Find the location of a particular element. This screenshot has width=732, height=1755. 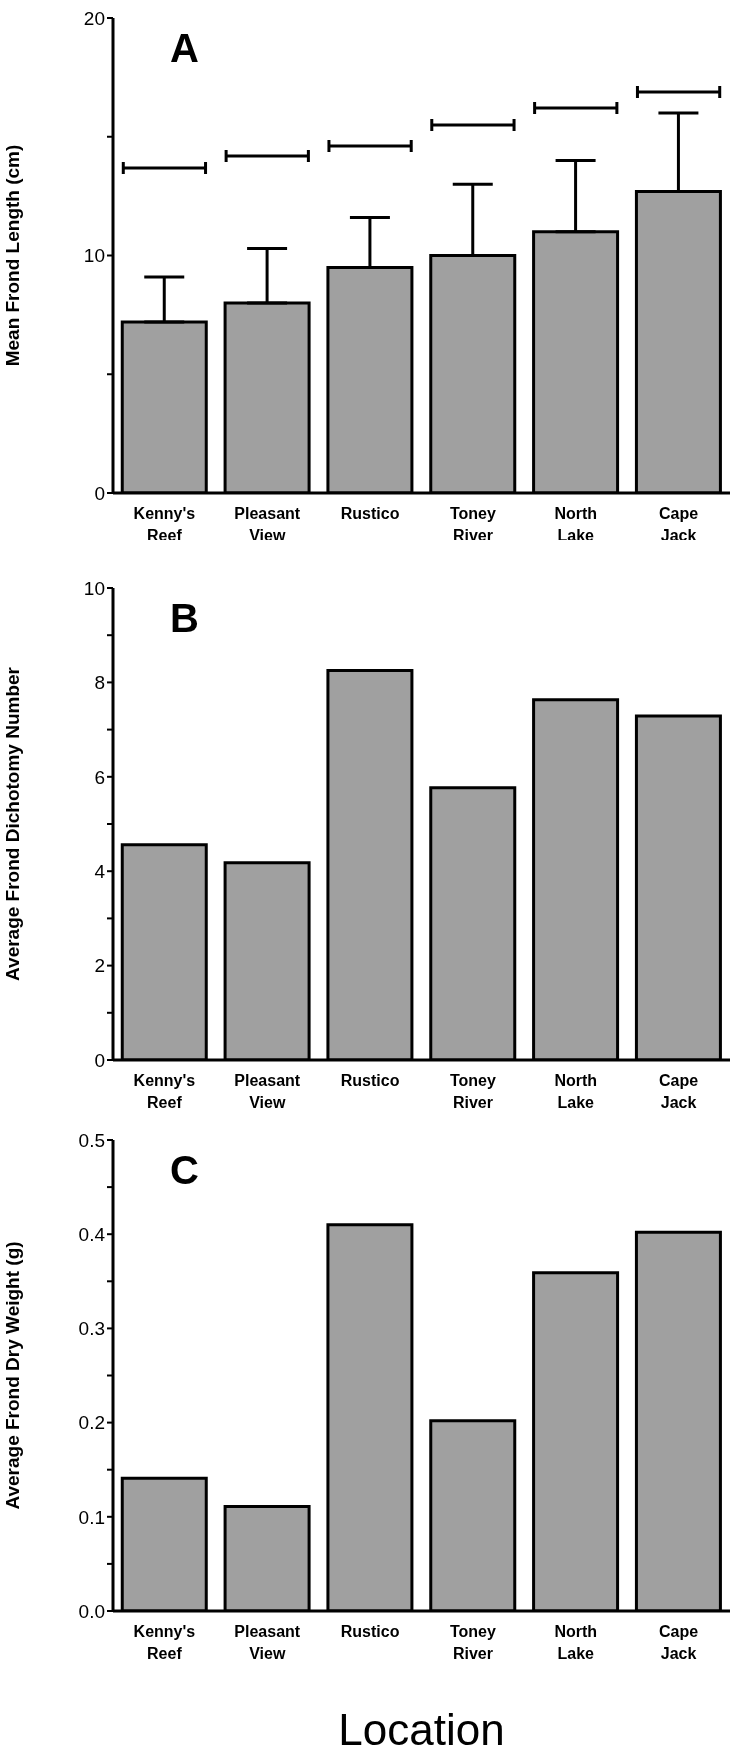

y-tick-label: 0.5 is located at coordinates (91, 1140).